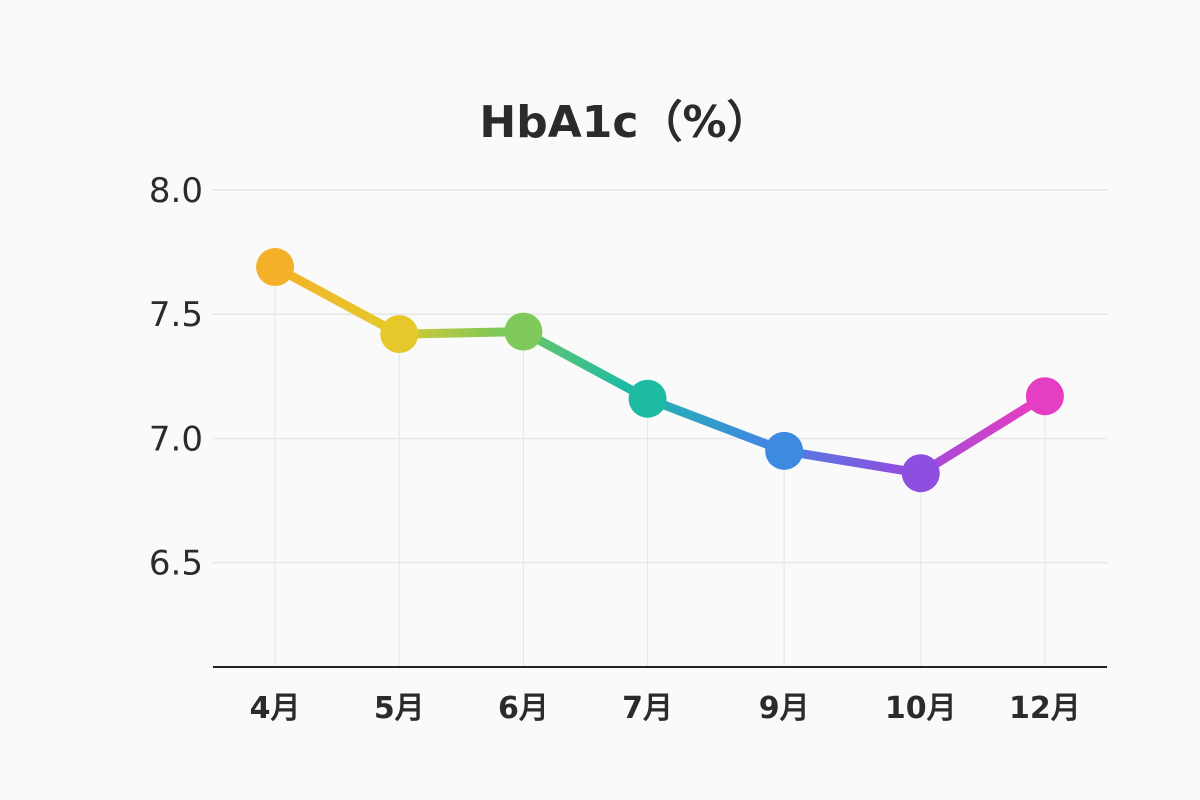 The width and height of the screenshot is (1200, 800). What do you see at coordinates (921, 708) in the screenshot?
I see `x-tick-label: 10月` at bounding box center [921, 708].